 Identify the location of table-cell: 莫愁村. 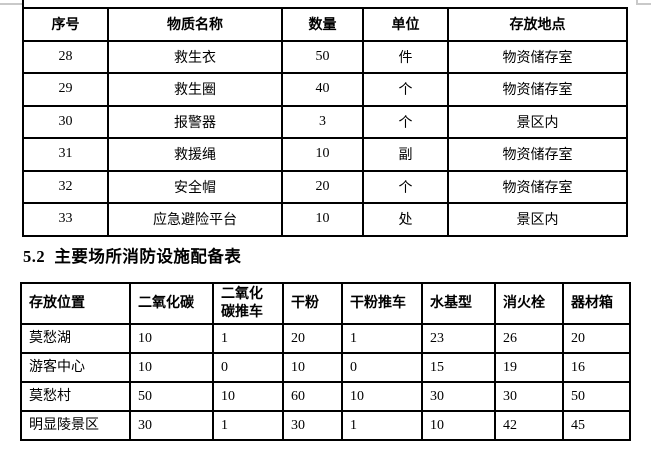
(75, 396).